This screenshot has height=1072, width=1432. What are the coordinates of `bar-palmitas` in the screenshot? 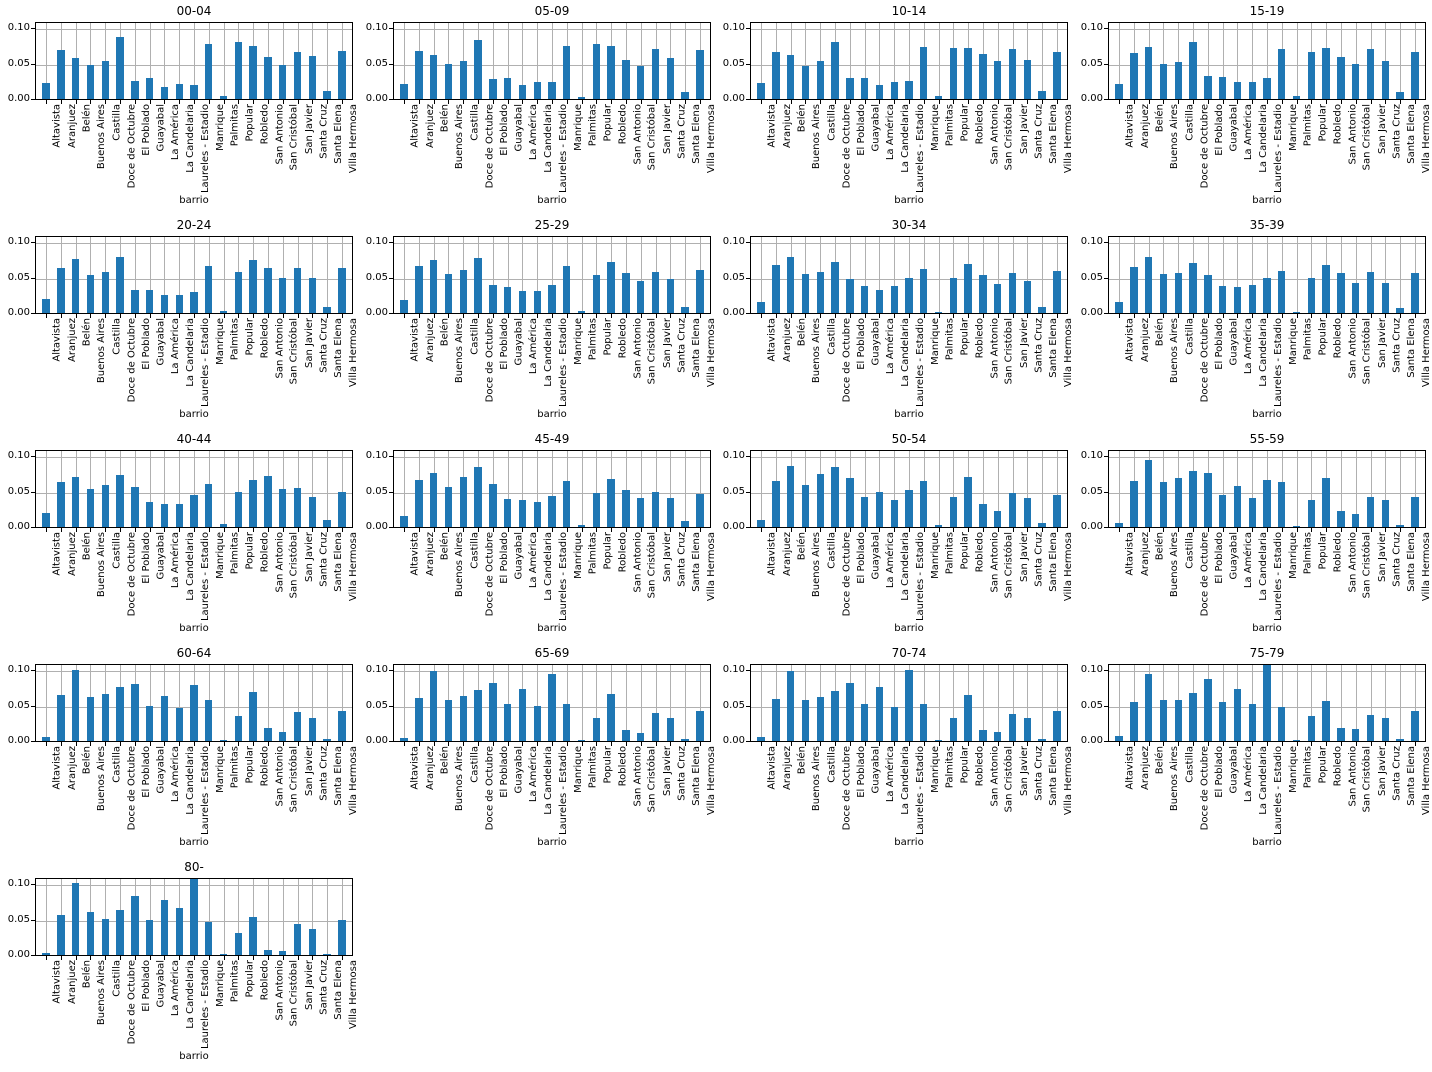 It's located at (938, 97).